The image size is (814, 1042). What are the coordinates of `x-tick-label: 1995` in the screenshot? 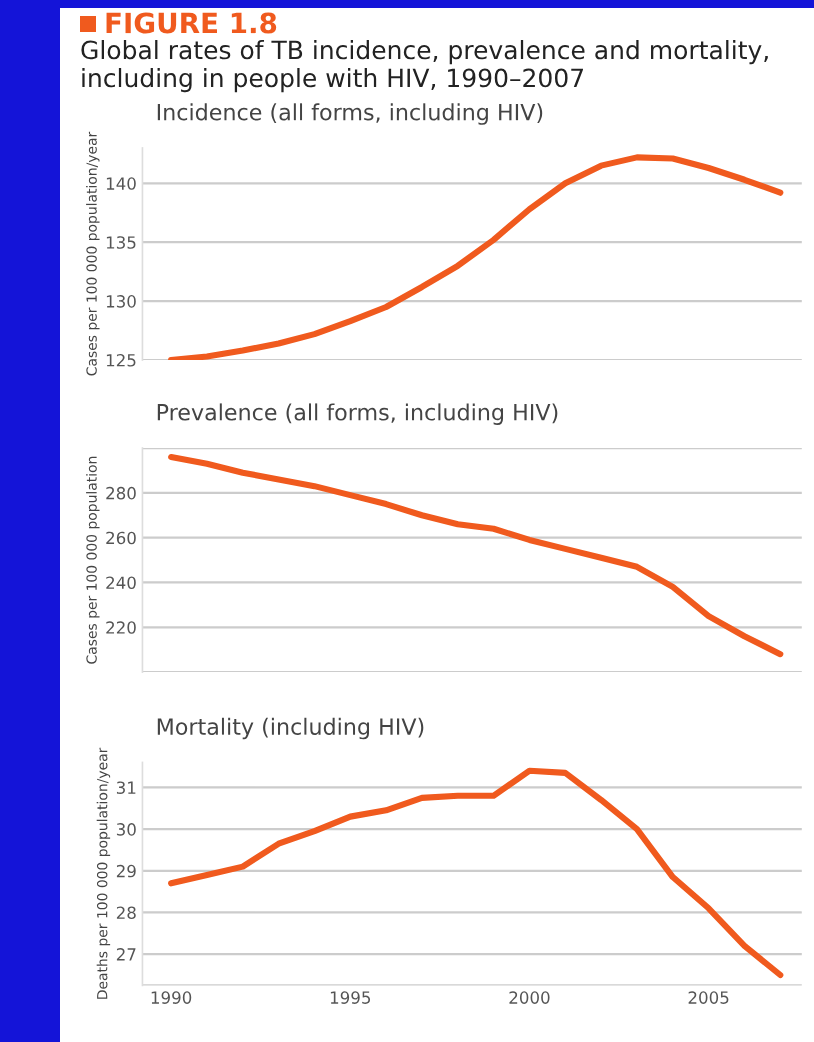 It's located at (350, 997).